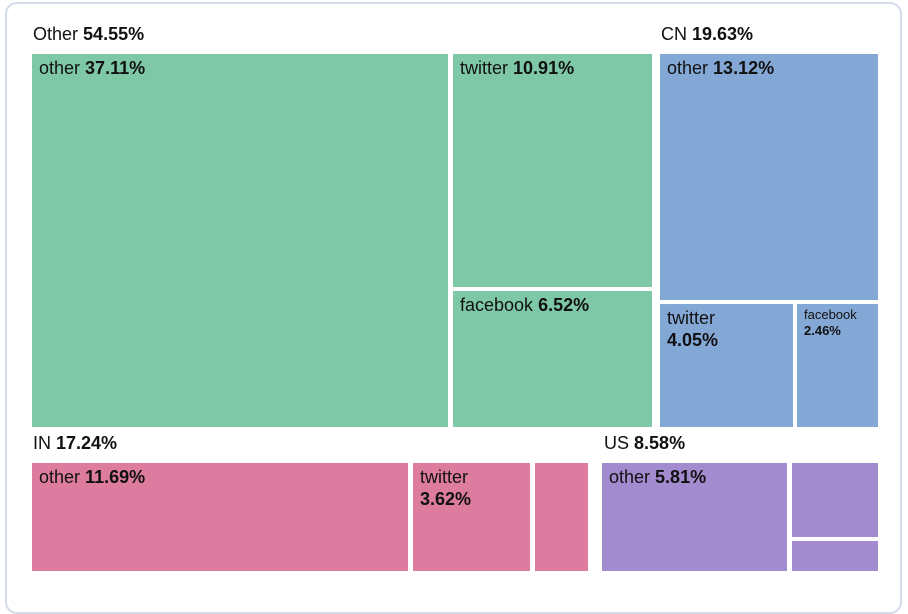  I want to click on cell-value: 5.81%, so click(681, 477).